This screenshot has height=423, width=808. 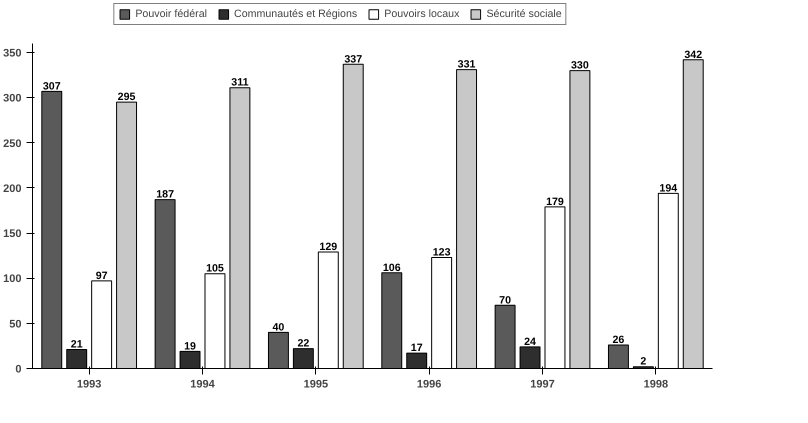 What do you see at coordinates (328, 247) in the screenshot?
I see `data-label: 129` at bounding box center [328, 247].